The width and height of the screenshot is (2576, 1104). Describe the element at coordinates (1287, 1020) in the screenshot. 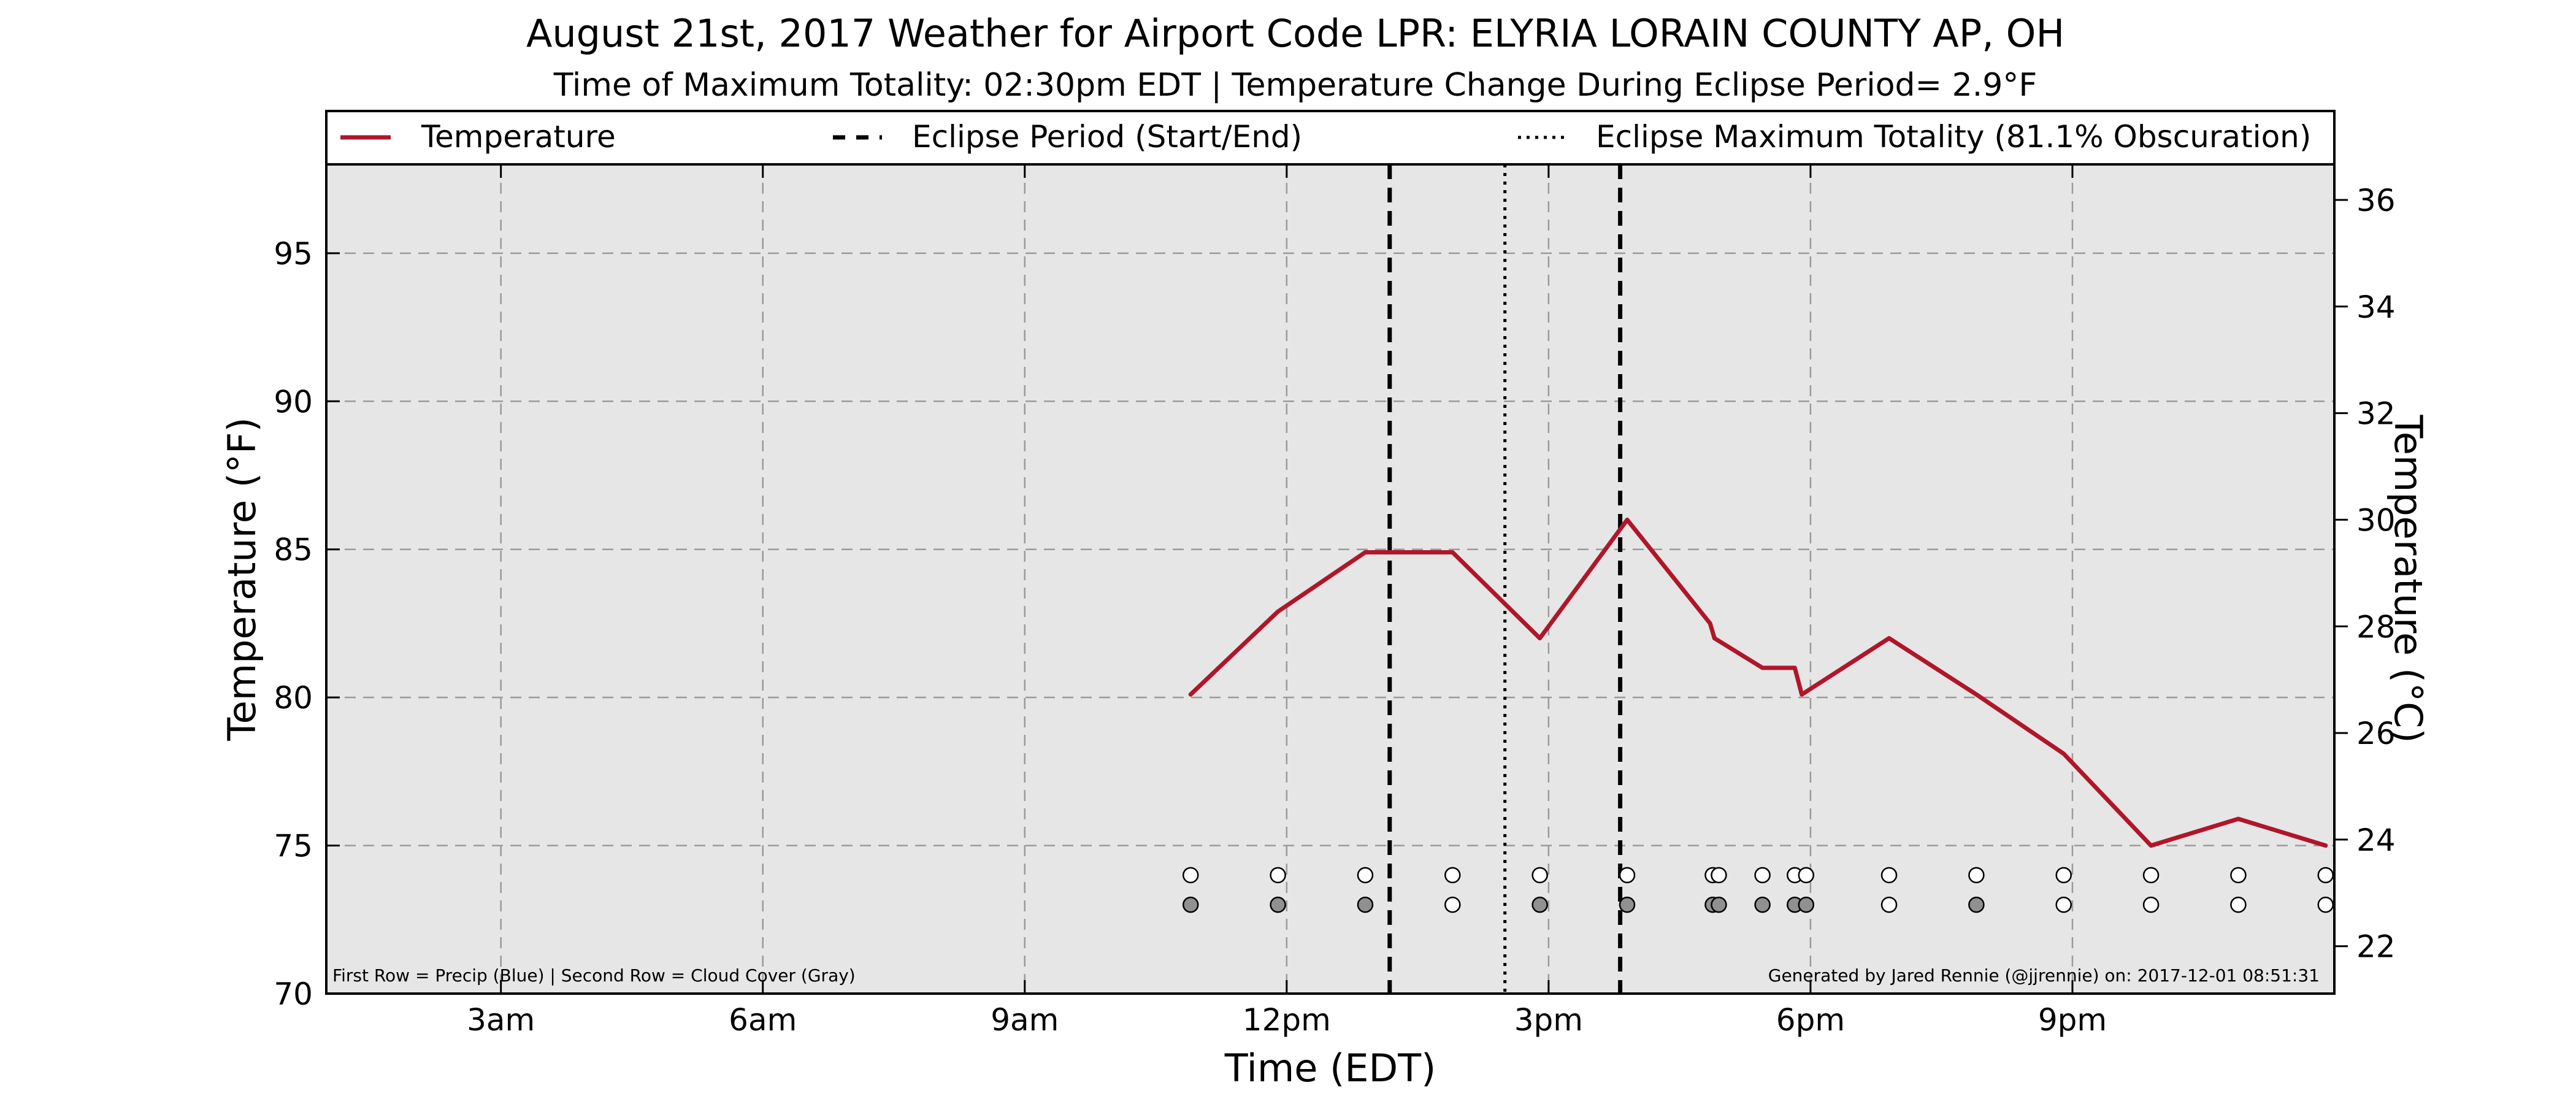

I see `x-tick-label: 12pm` at that location.